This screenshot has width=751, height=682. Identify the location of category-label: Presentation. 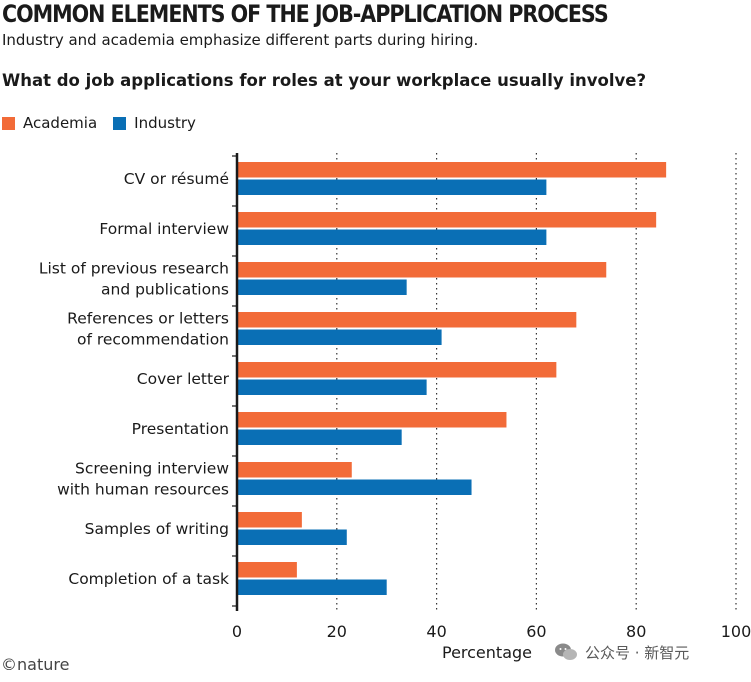
(180, 429).